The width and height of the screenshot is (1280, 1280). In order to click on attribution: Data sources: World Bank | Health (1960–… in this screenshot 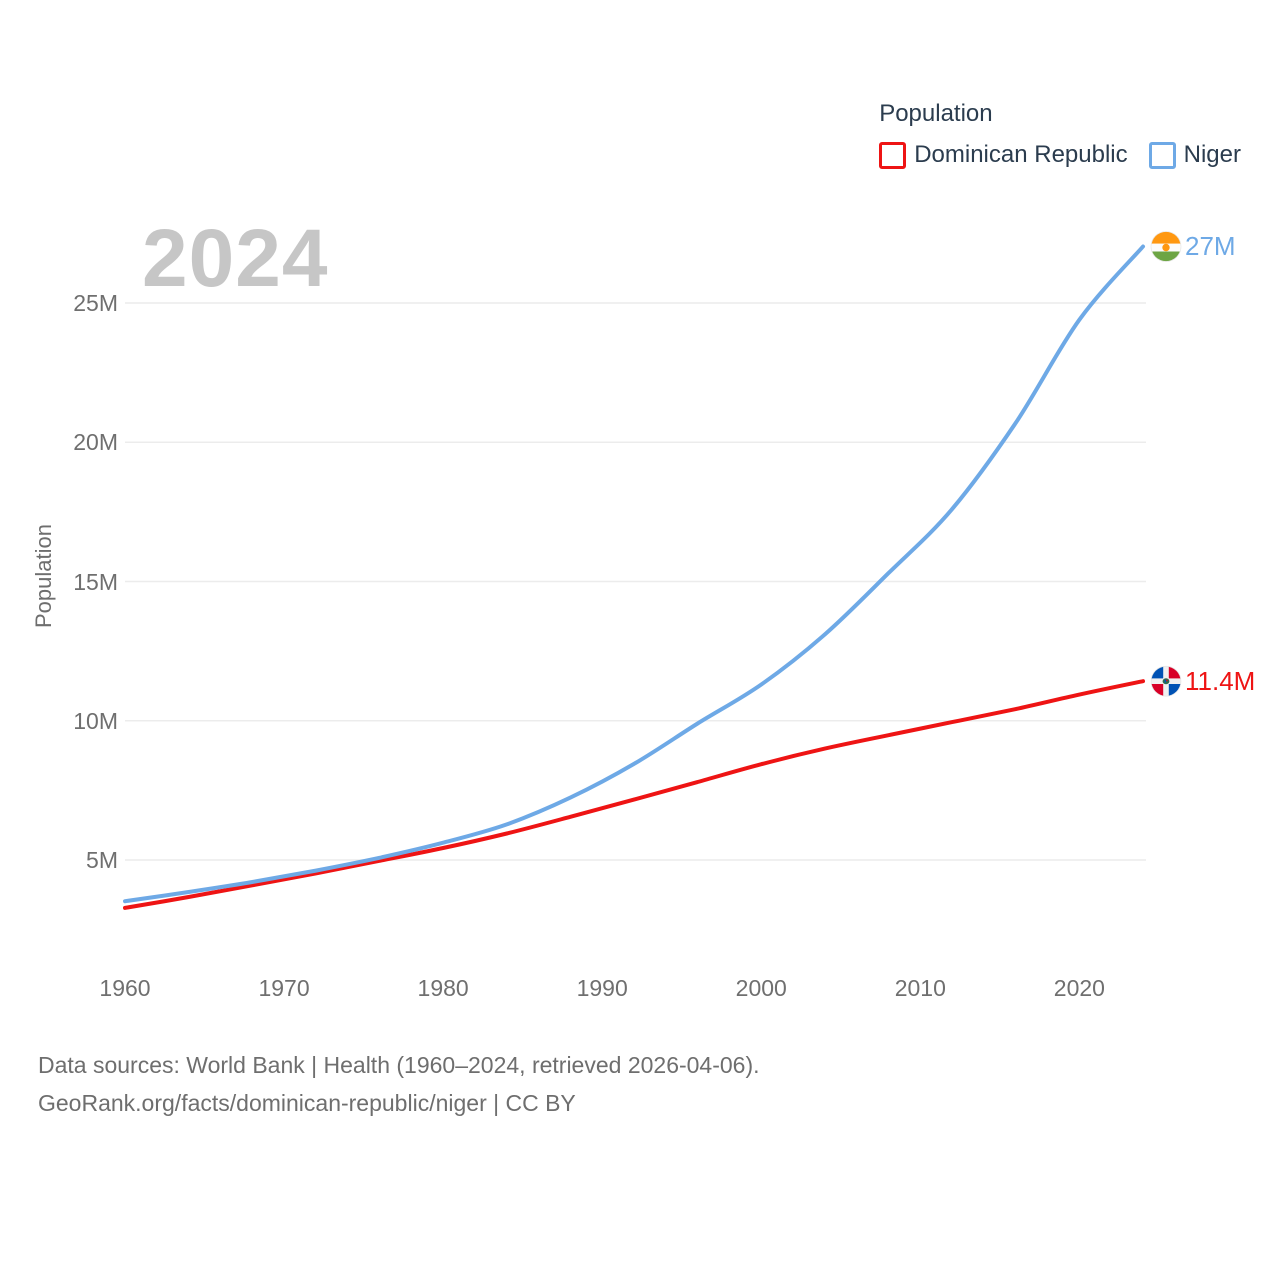, I will do `click(399, 1084)`.